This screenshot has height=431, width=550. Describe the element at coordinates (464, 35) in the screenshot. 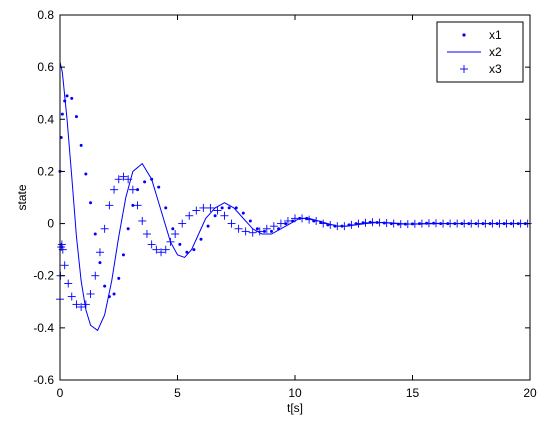

I see `legend-marker-x1` at that location.